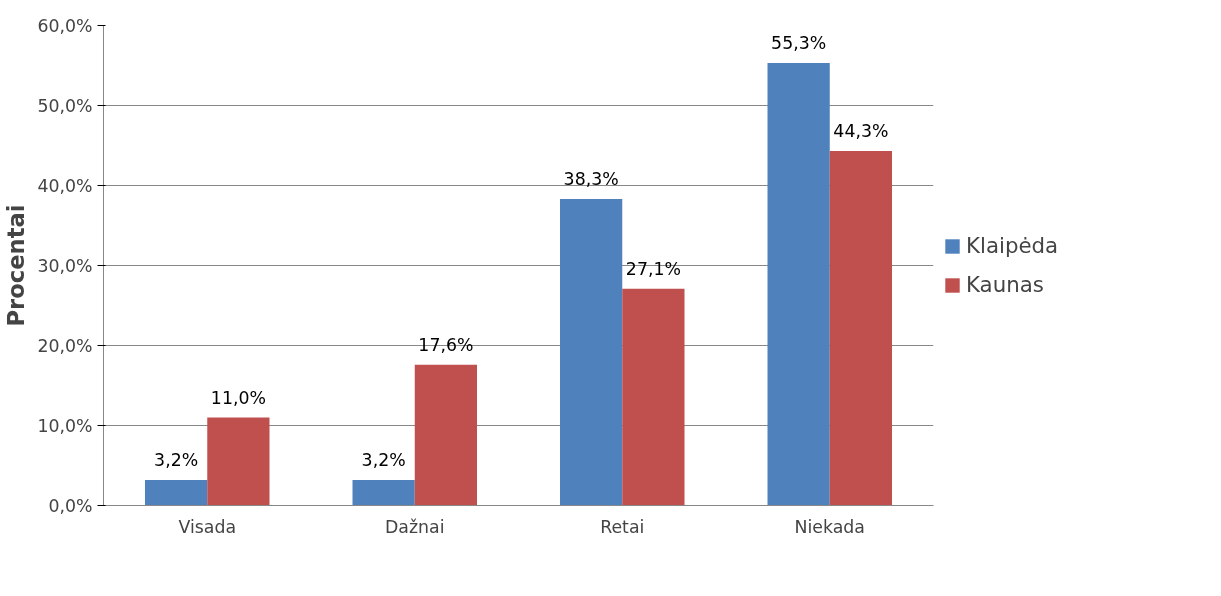 This screenshot has width=1221, height=596. Describe the element at coordinates (65, 425) in the screenshot. I see `y-tick-label: 10,0%` at that location.